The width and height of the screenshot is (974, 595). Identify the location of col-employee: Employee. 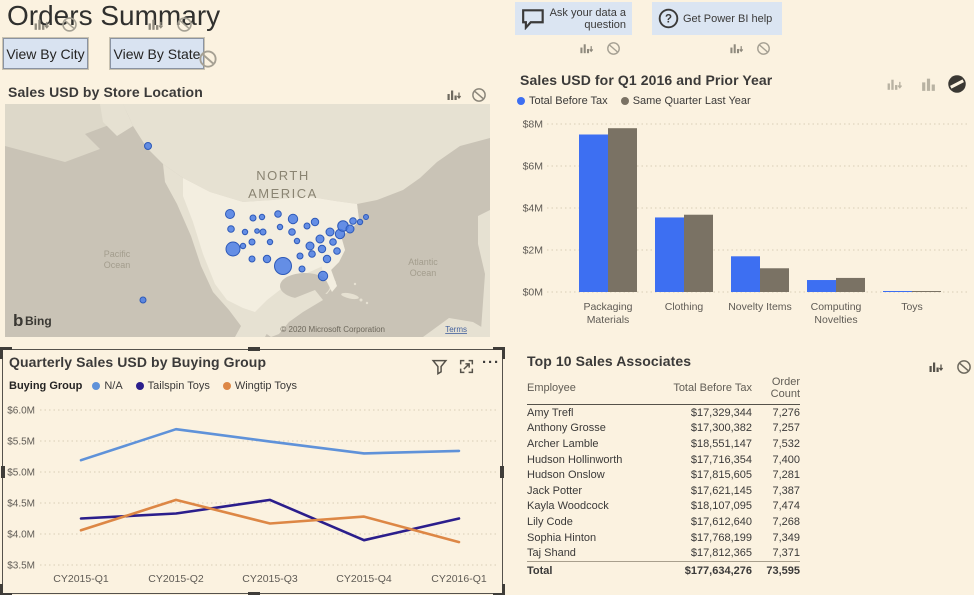
(595, 389).